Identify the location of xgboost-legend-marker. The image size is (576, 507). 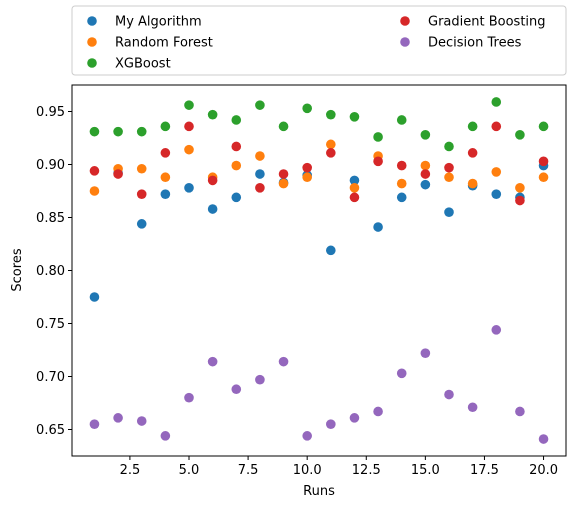
(92, 63).